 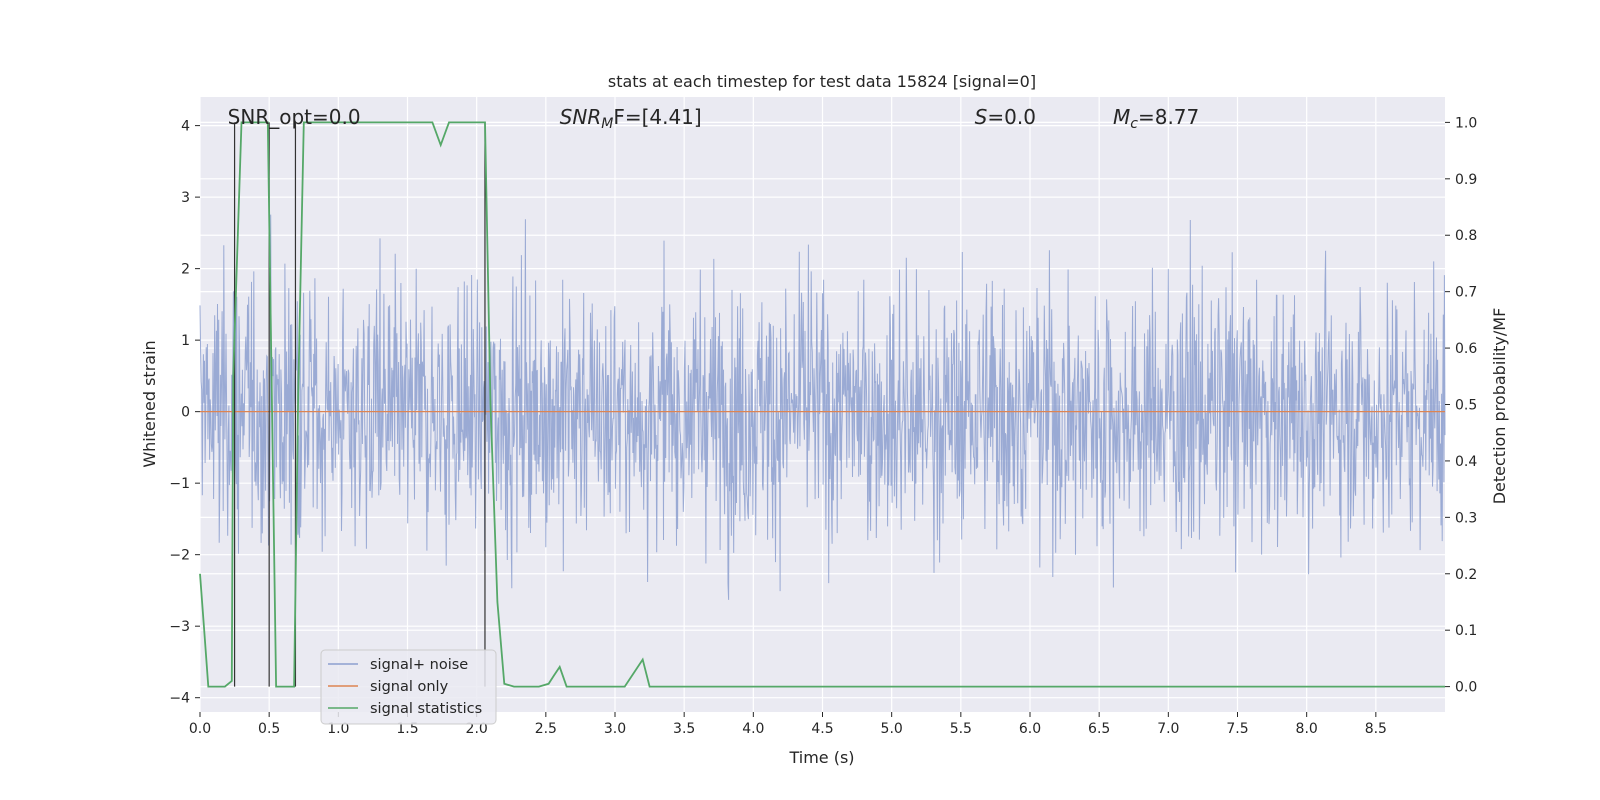 I want to click on y2-tick-label: 0.0, so click(x=1466, y=688).